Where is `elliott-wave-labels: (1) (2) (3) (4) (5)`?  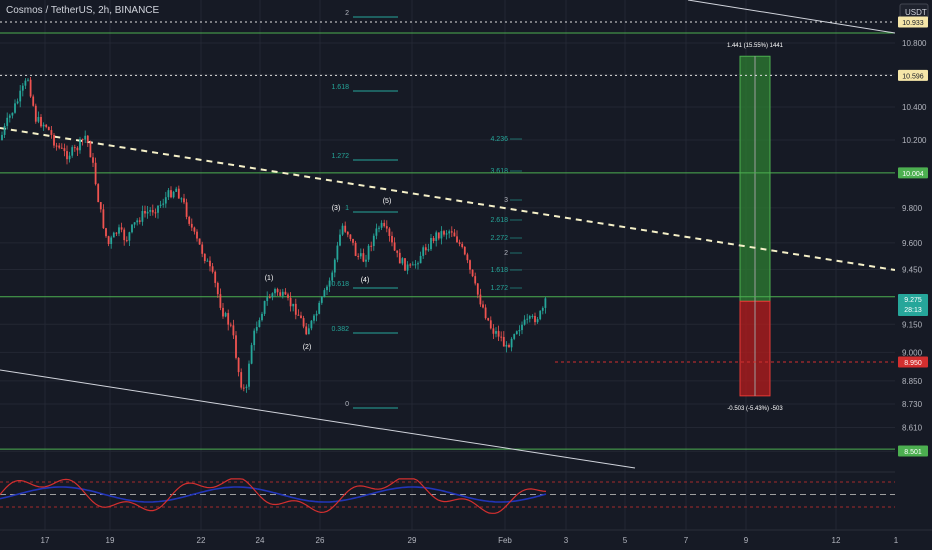
elliott-wave-labels: (1) (2) (3) (4) (5) is located at coordinates (328, 274).